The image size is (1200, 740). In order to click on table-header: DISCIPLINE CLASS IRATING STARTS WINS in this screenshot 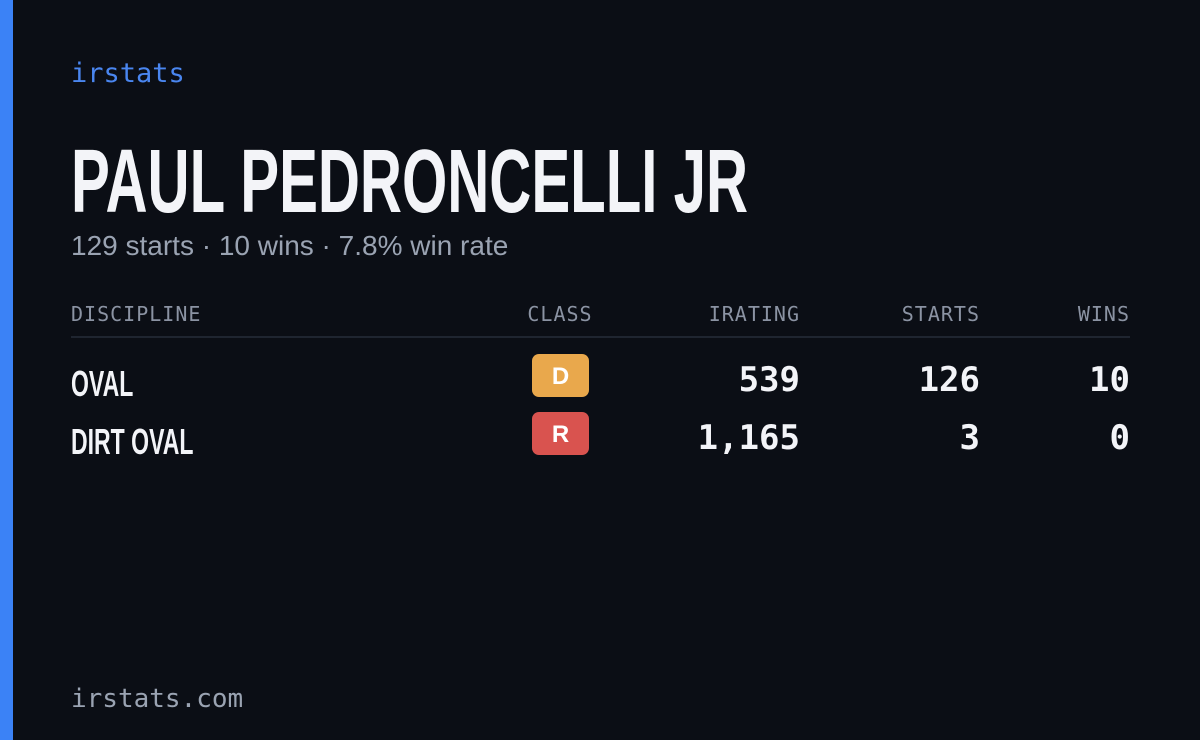, I will do `click(600, 314)`.